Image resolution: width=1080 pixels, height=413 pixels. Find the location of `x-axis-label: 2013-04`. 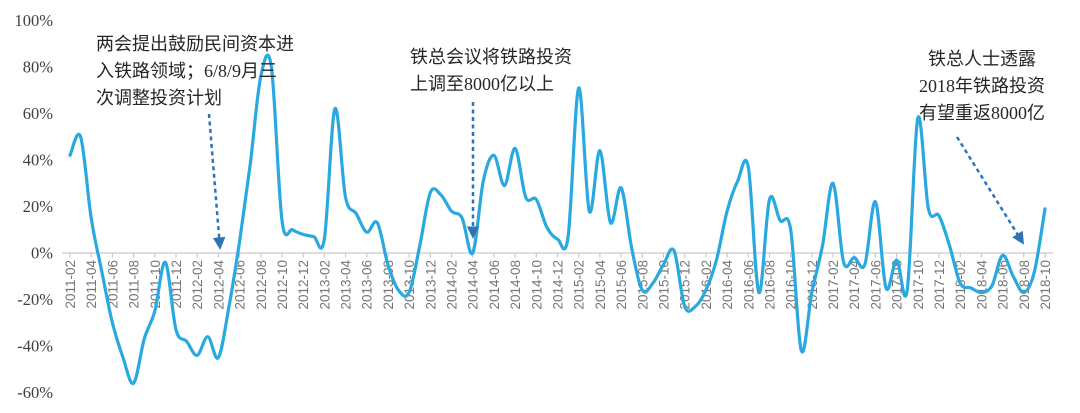

x-axis-label: 2013-04 is located at coordinates (346, 285).